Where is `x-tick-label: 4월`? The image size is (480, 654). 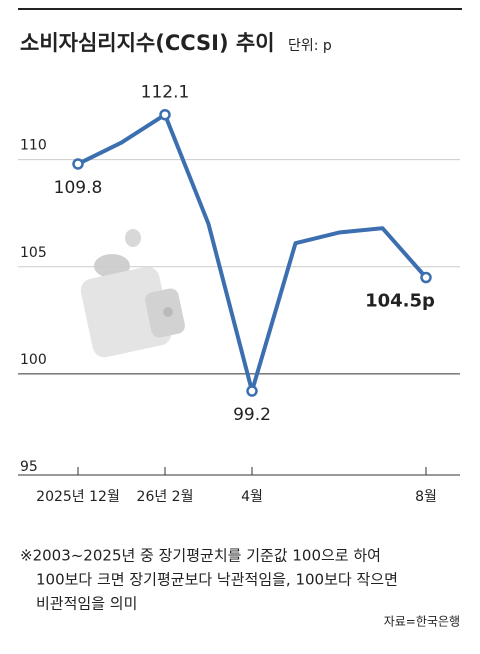 x-tick-label: 4월 is located at coordinates (252, 497).